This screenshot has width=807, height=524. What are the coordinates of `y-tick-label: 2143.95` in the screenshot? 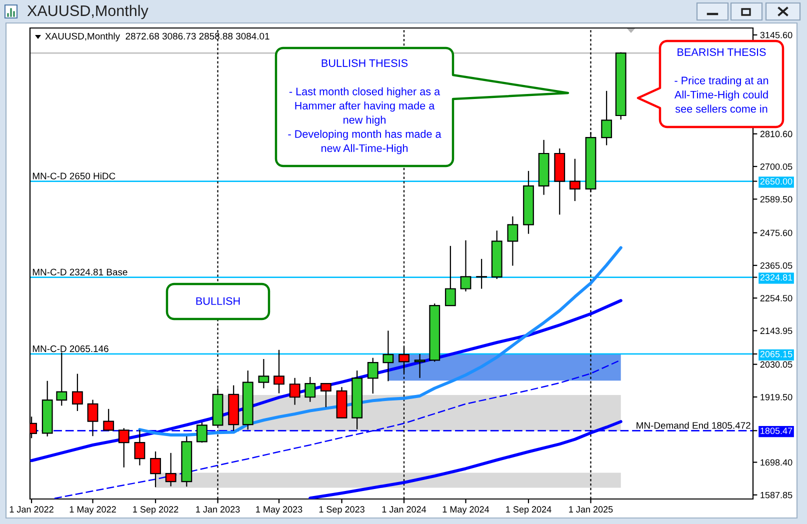 It's located at (776, 331).